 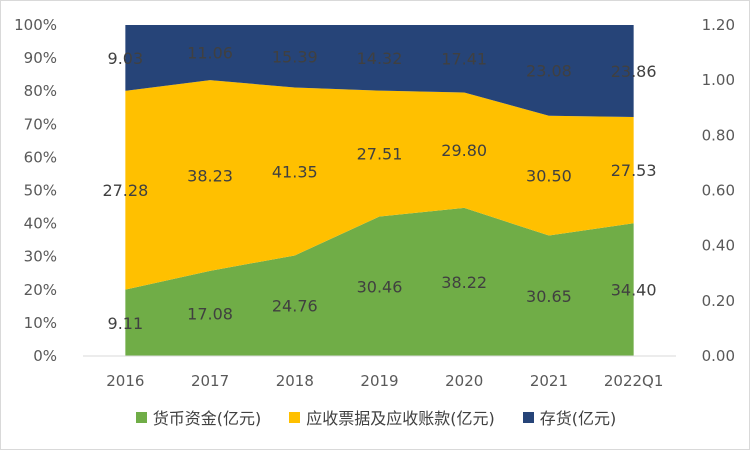 What do you see at coordinates (549, 70) in the screenshot?
I see `data-label: 23.08` at bounding box center [549, 70].